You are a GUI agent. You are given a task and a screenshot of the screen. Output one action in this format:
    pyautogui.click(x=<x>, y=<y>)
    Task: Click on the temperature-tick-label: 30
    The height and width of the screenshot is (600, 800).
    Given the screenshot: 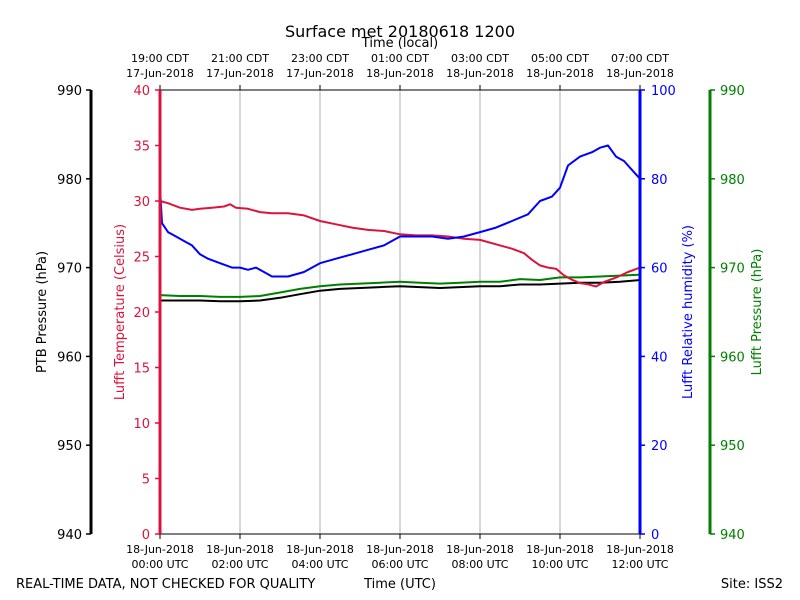 What is the action you would take?
    pyautogui.click(x=141, y=202)
    